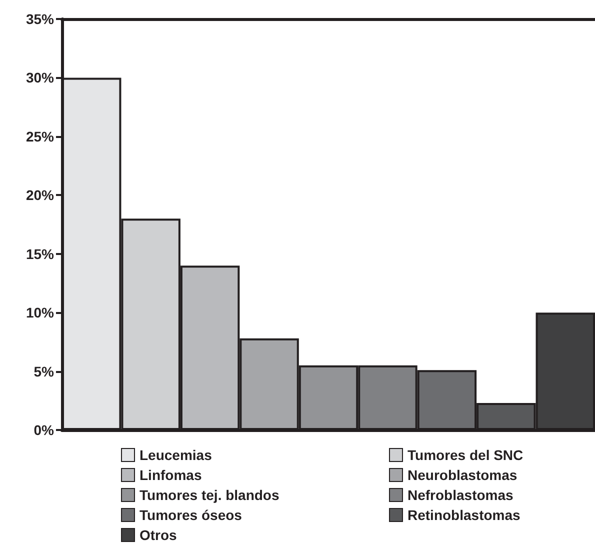 The image size is (595, 552). I want to click on legend-label: Neuroblastomas, so click(463, 475).